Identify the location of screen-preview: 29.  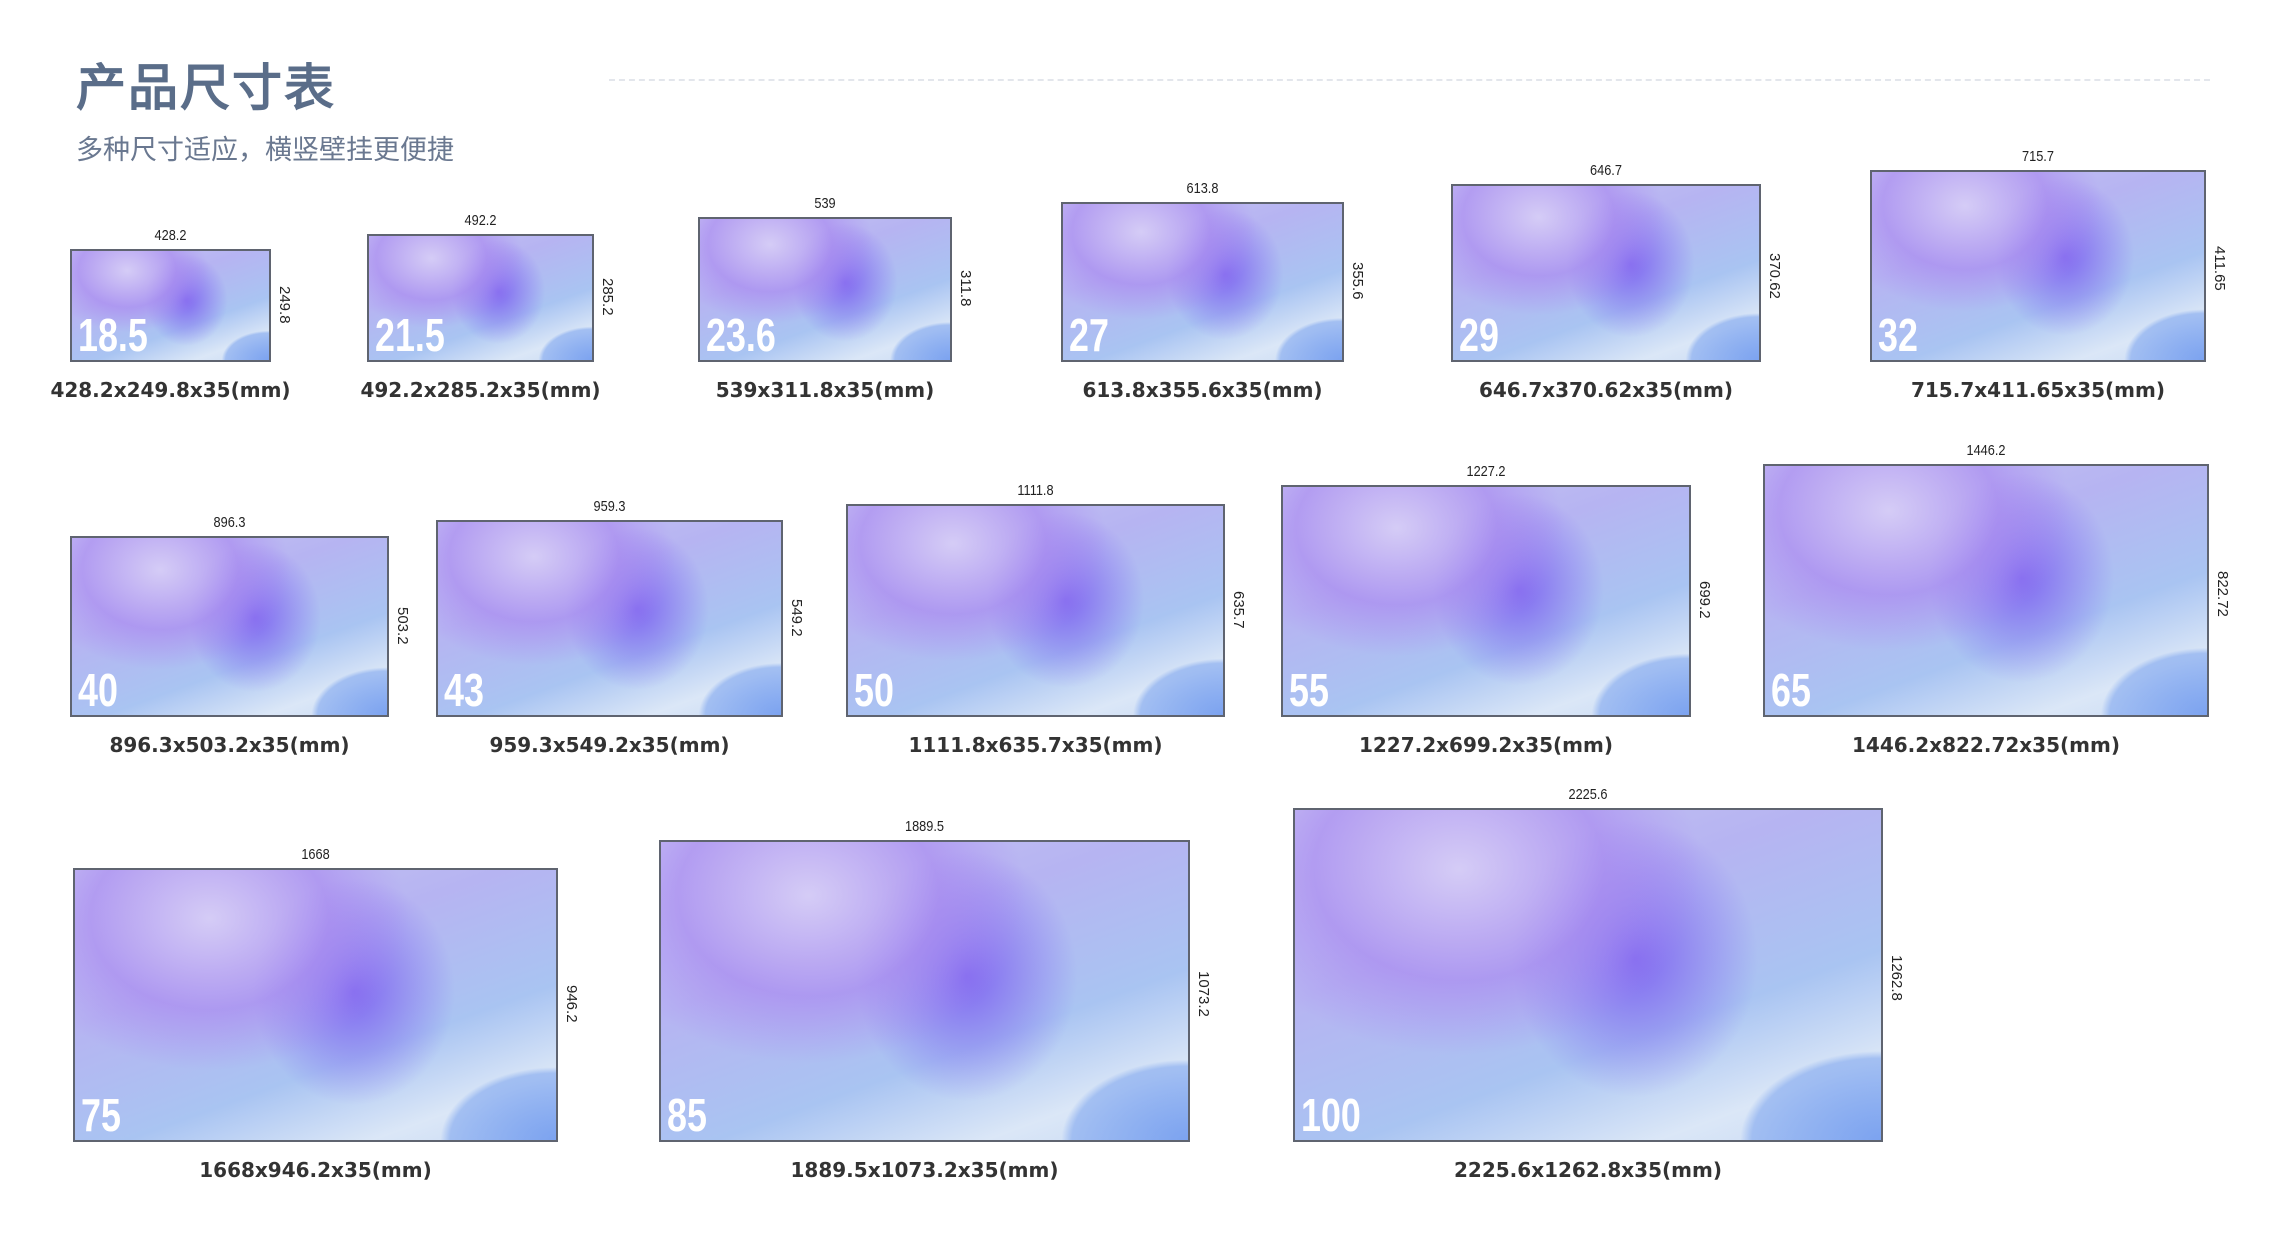
(1606, 273).